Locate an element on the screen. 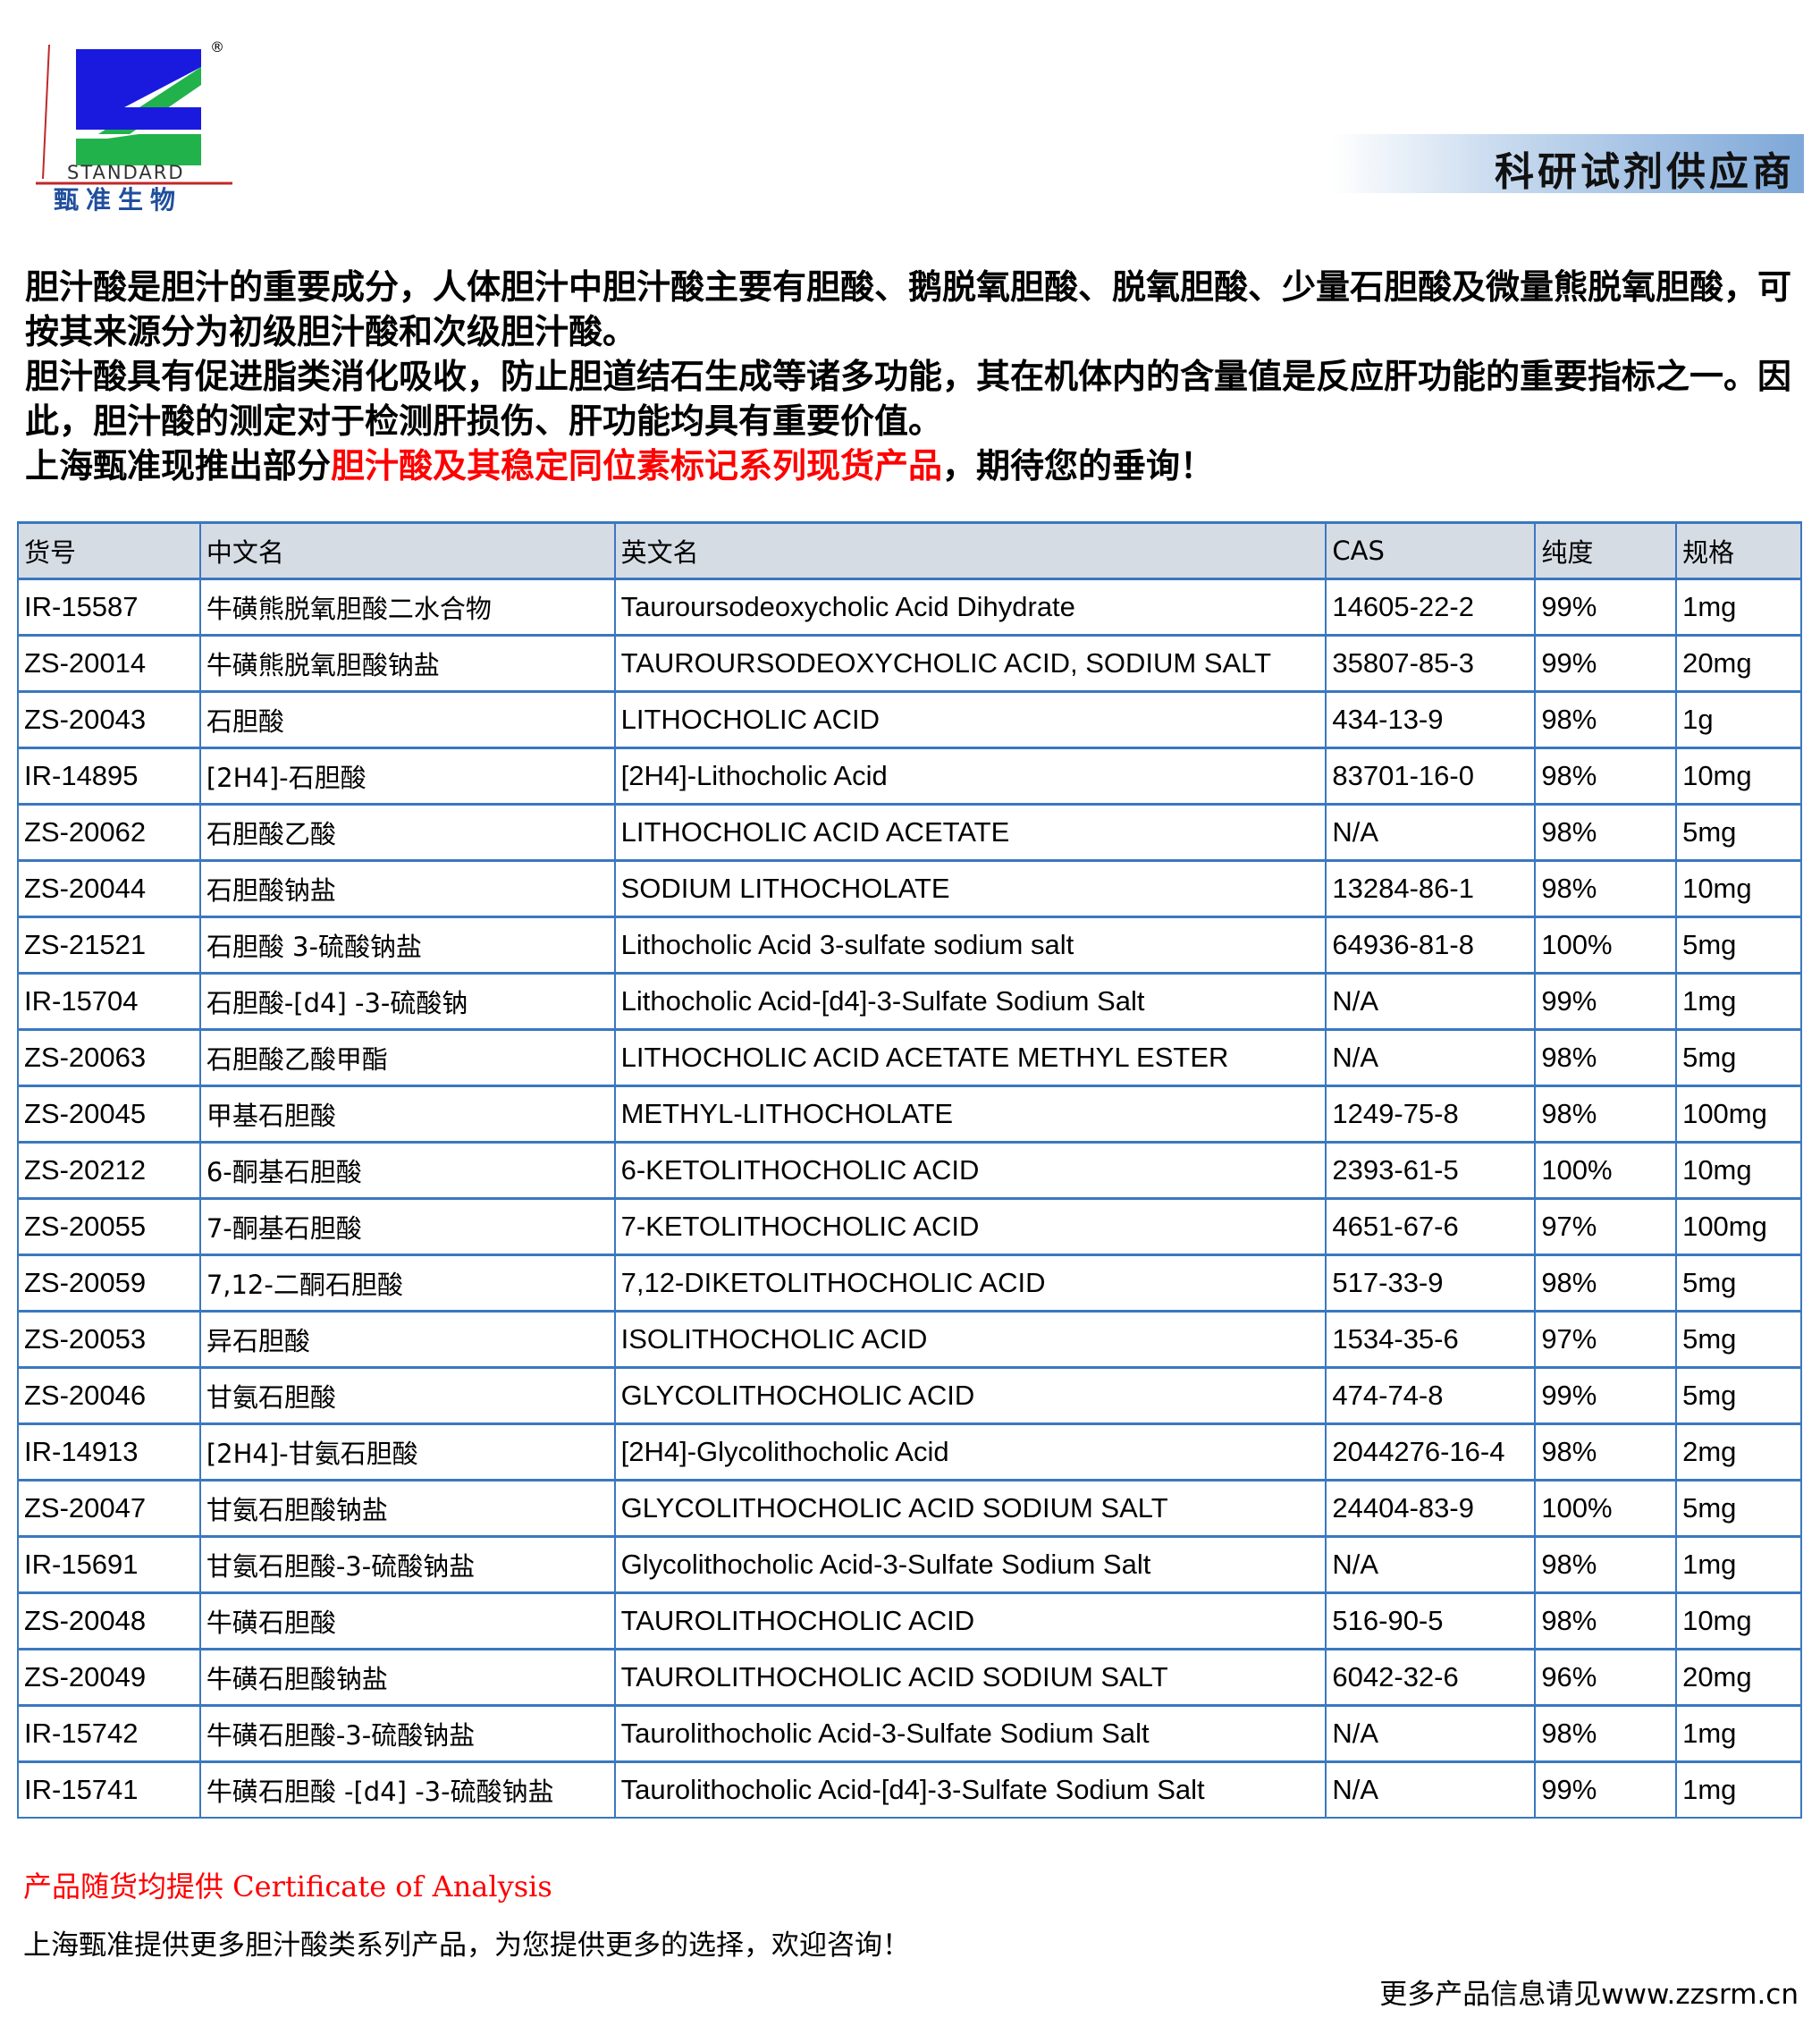 The image size is (1820, 2026). cell-catalog-no: IR-14913 is located at coordinates (109, 1452).